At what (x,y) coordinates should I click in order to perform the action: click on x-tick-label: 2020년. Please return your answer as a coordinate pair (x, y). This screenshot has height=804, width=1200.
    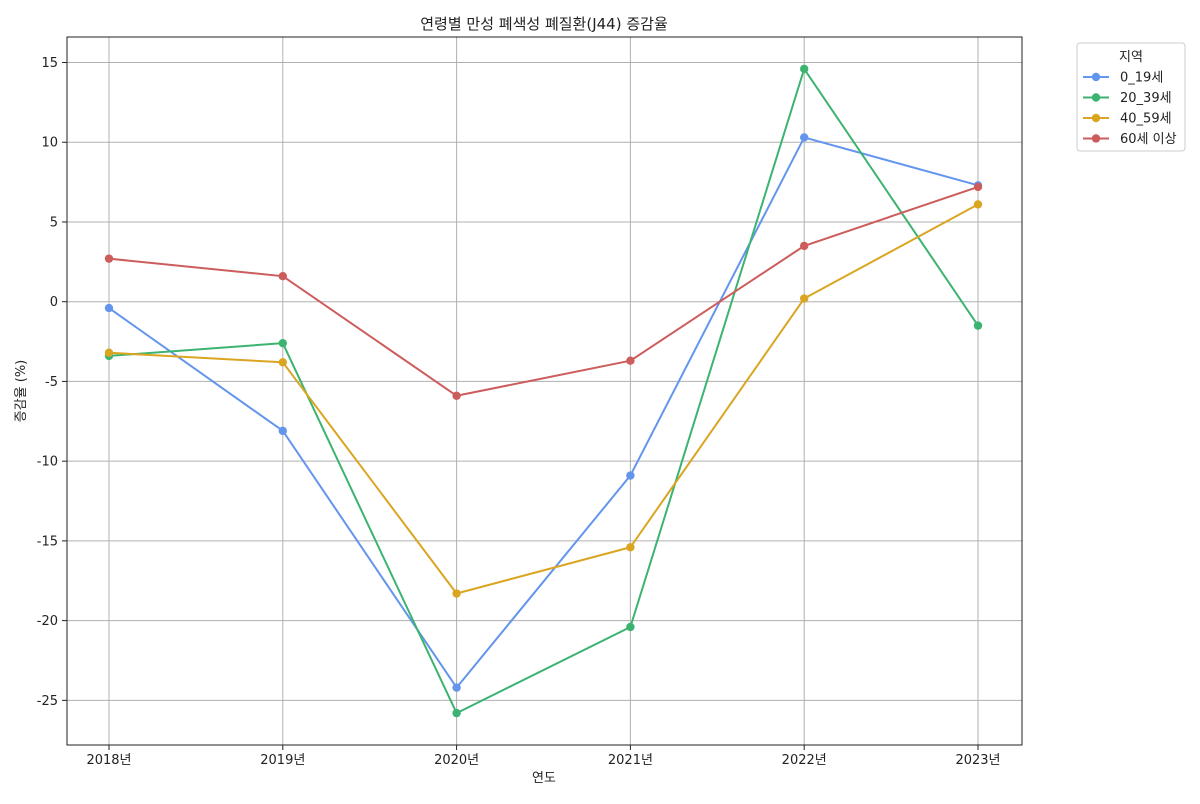
    Looking at the image, I should click on (456, 760).